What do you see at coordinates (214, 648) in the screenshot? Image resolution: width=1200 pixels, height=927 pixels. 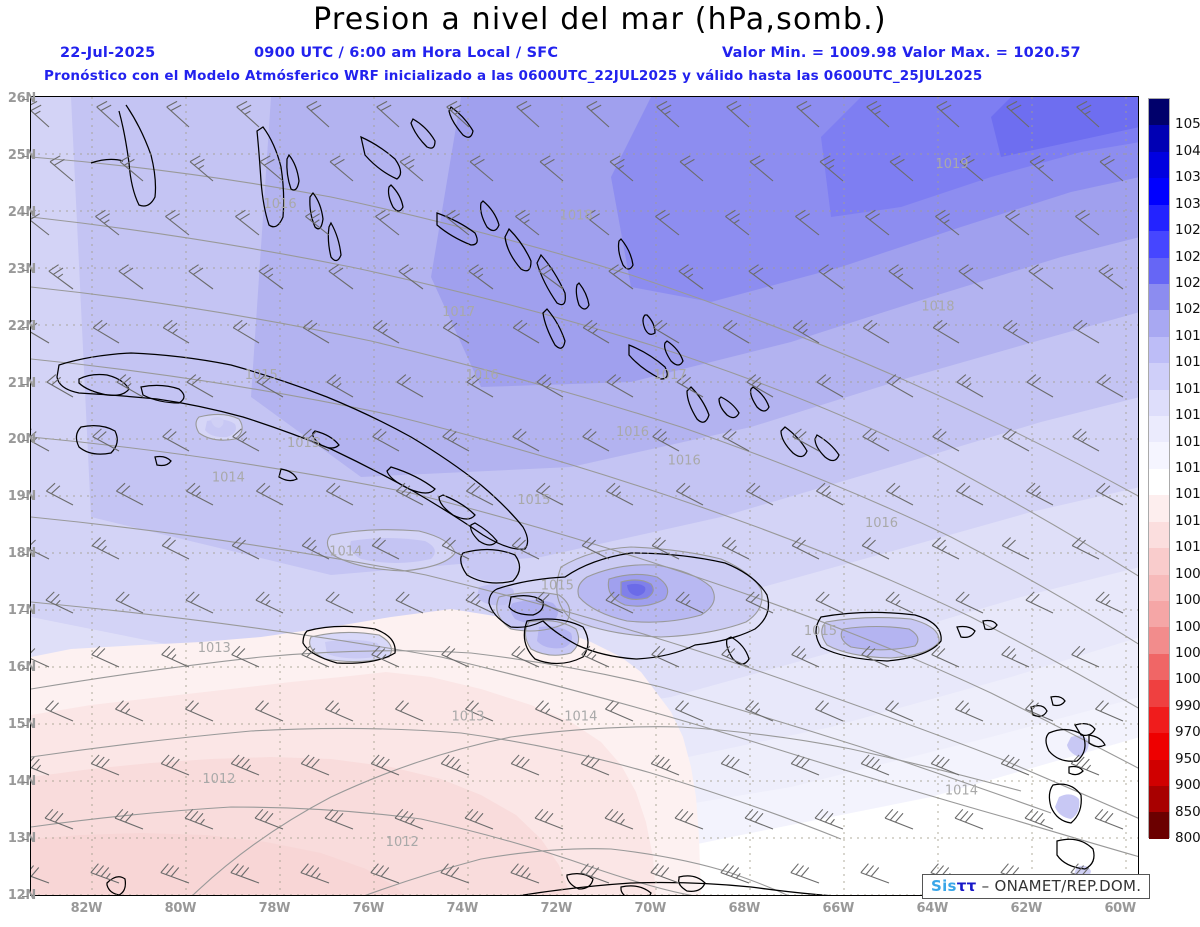 I see `contour-value-label: 1013` at bounding box center [214, 648].